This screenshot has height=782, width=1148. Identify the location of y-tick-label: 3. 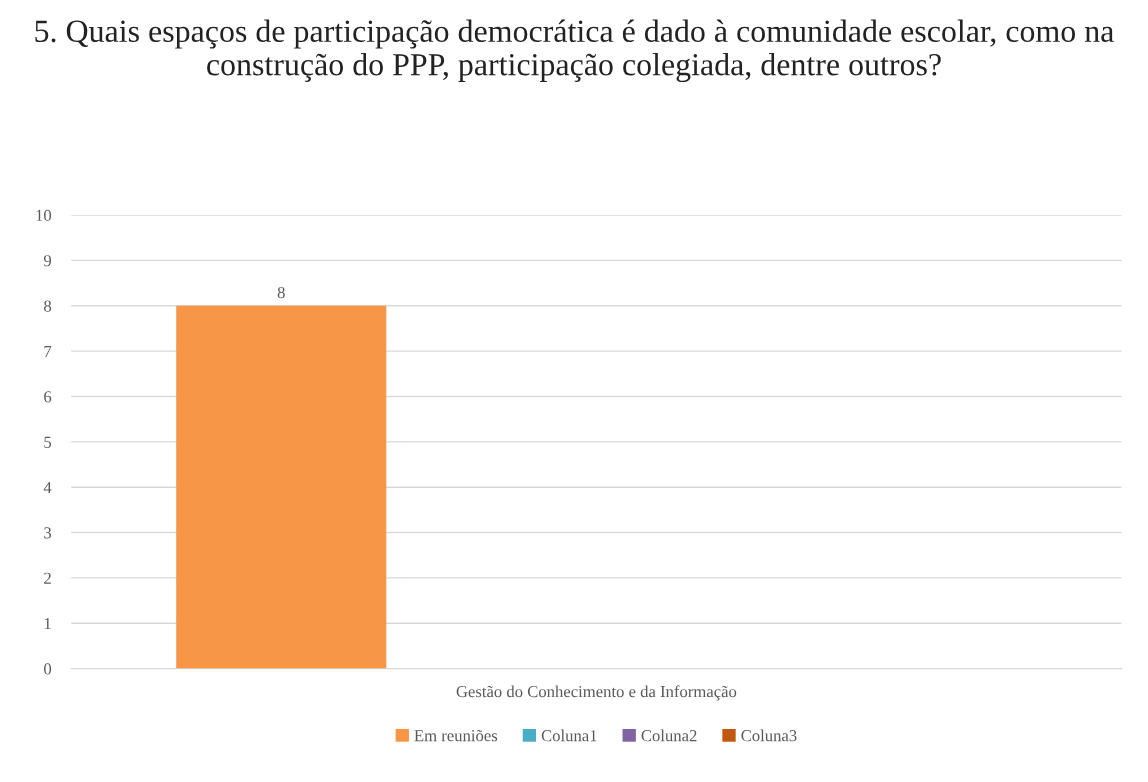
(48, 533).